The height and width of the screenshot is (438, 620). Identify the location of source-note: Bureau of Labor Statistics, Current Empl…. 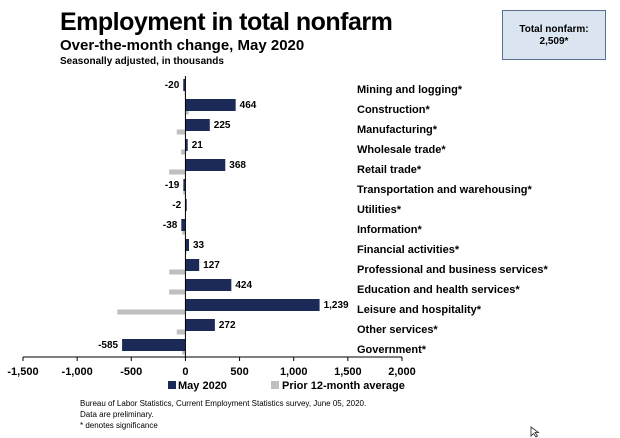
(223, 414).